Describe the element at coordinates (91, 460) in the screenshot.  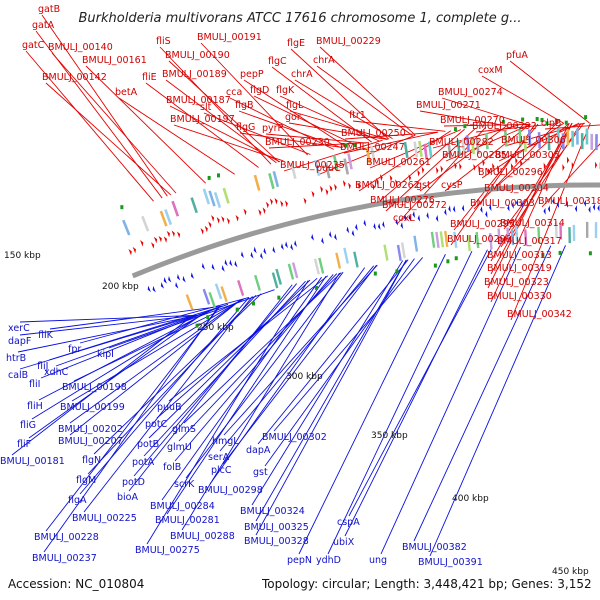
I see `reverse-gene-label: flgN` at that location.